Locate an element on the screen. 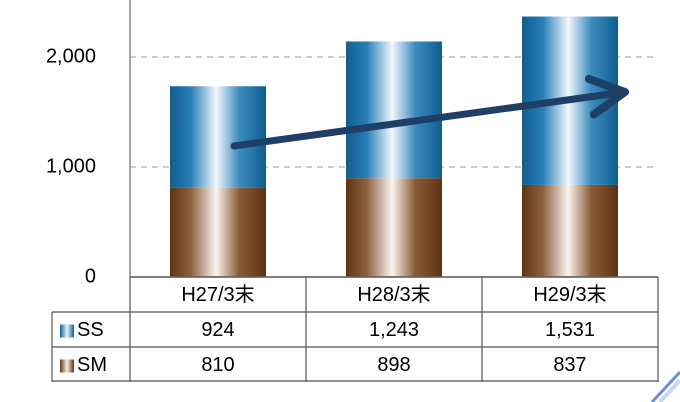 The height and width of the screenshot is (402, 680). legend-key-sm is located at coordinates (67, 366).